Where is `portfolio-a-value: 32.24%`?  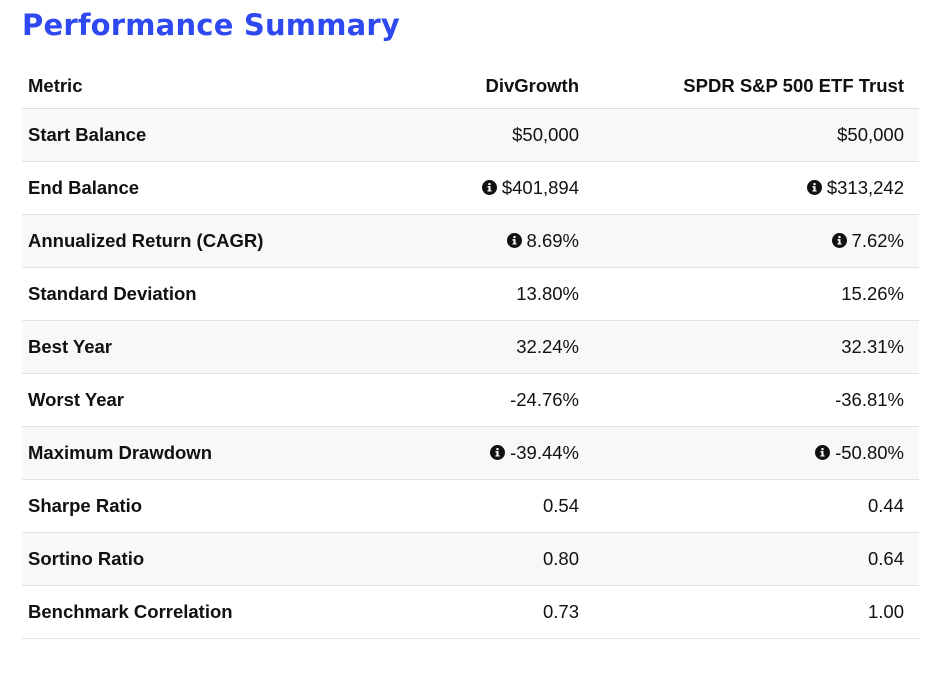 portfolio-a-value: 32.24% is located at coordinates (498, 347).